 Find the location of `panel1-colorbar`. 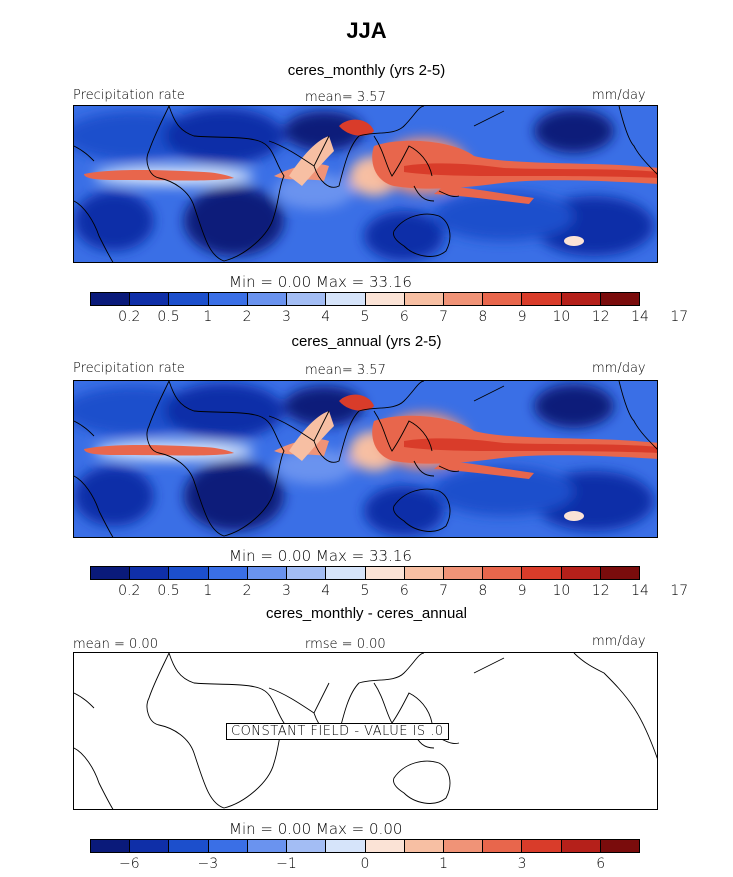

panel1-colorbar is located at coordinates (365, 299).